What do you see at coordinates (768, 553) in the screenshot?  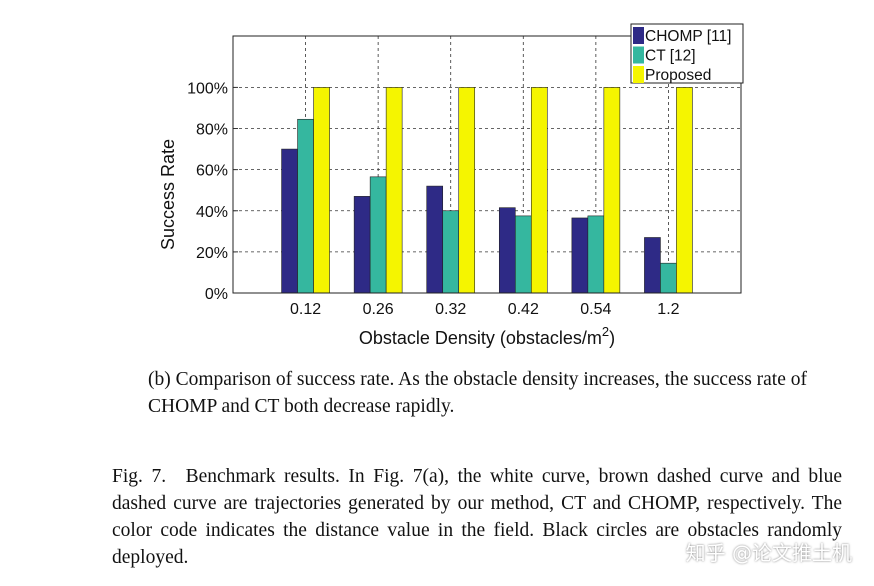 I see `watermark: 知乎 @论文推土机` at bounding box center [768, 553].